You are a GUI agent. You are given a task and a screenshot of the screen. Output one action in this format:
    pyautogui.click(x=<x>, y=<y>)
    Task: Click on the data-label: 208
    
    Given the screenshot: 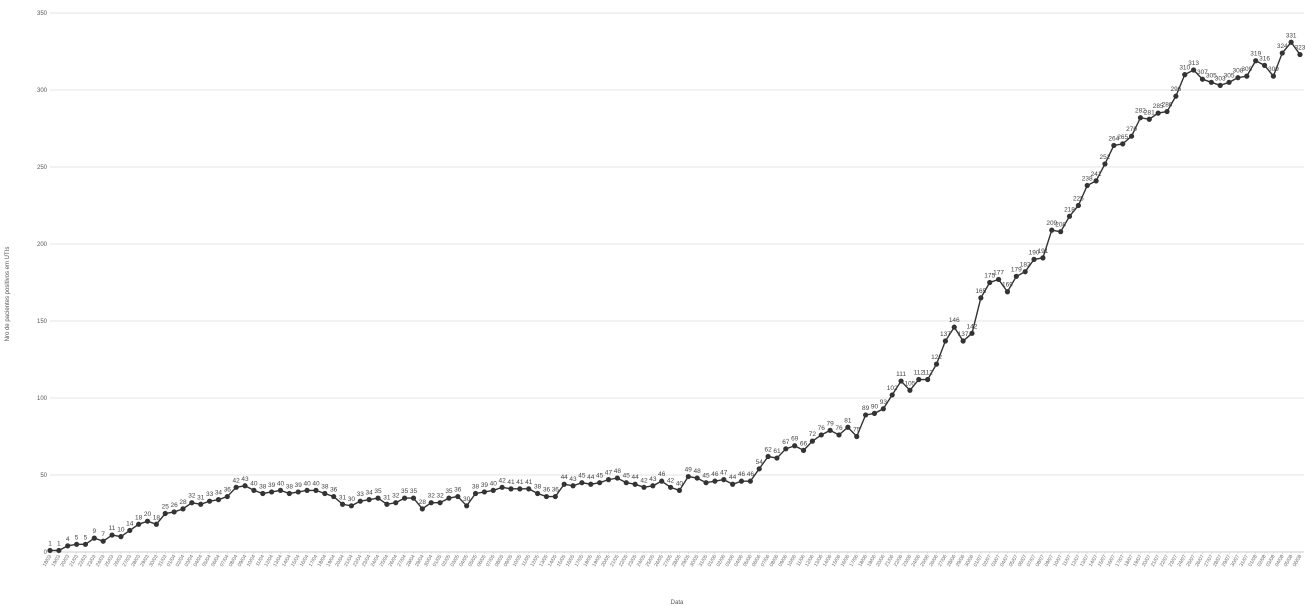 What is the action you would take?
    pyautogui.click(x=1060, y=225)
    